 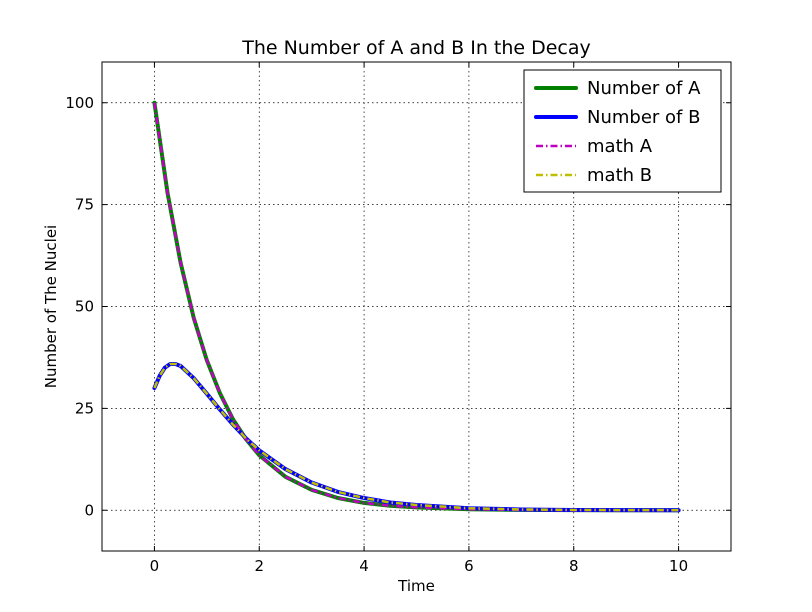 I want to click on legend-label: math A, so click(x=620, y=146).